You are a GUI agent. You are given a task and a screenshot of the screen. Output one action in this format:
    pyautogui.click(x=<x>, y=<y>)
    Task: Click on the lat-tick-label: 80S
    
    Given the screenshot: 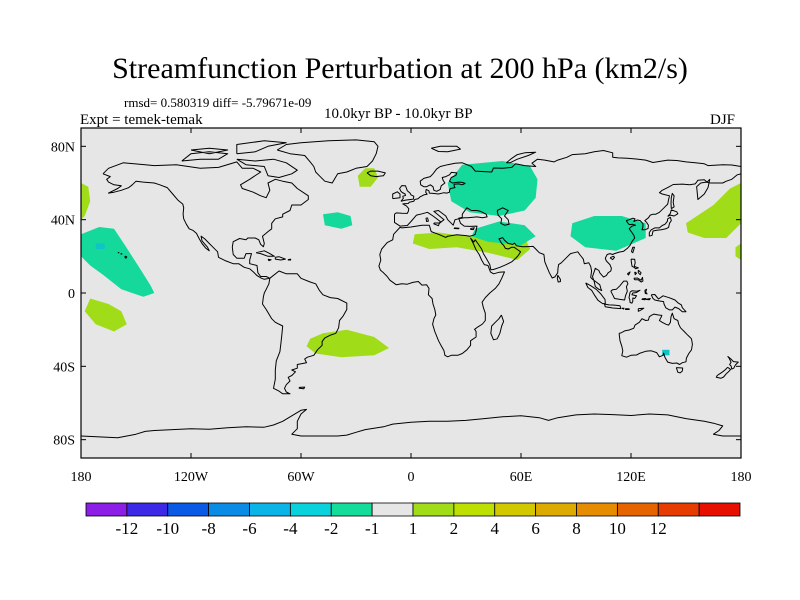 What is the action you would take?
    pyautogui.click(x=64, y=441)
    